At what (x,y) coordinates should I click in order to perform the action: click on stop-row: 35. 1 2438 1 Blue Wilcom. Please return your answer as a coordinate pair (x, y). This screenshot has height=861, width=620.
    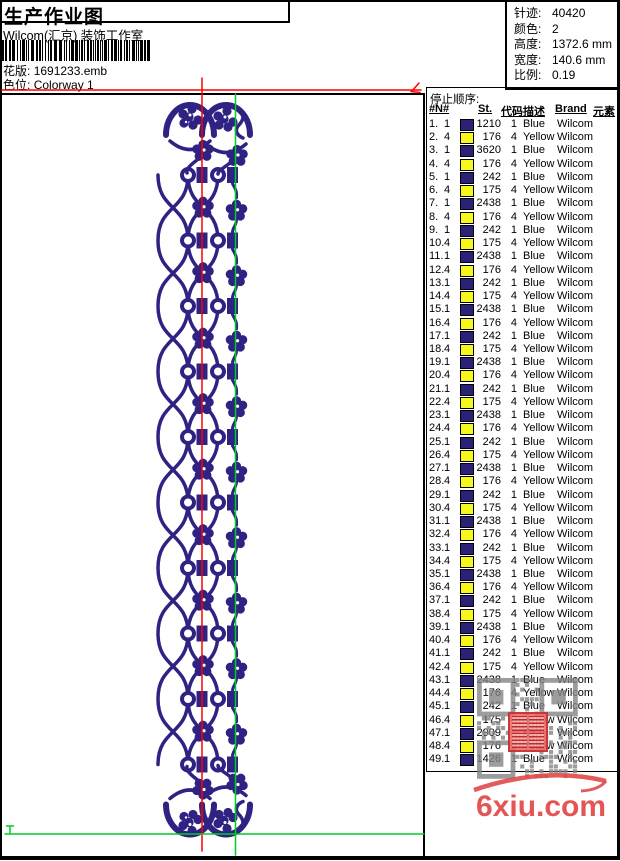
    Looking at the image, I should click on (523, 574).